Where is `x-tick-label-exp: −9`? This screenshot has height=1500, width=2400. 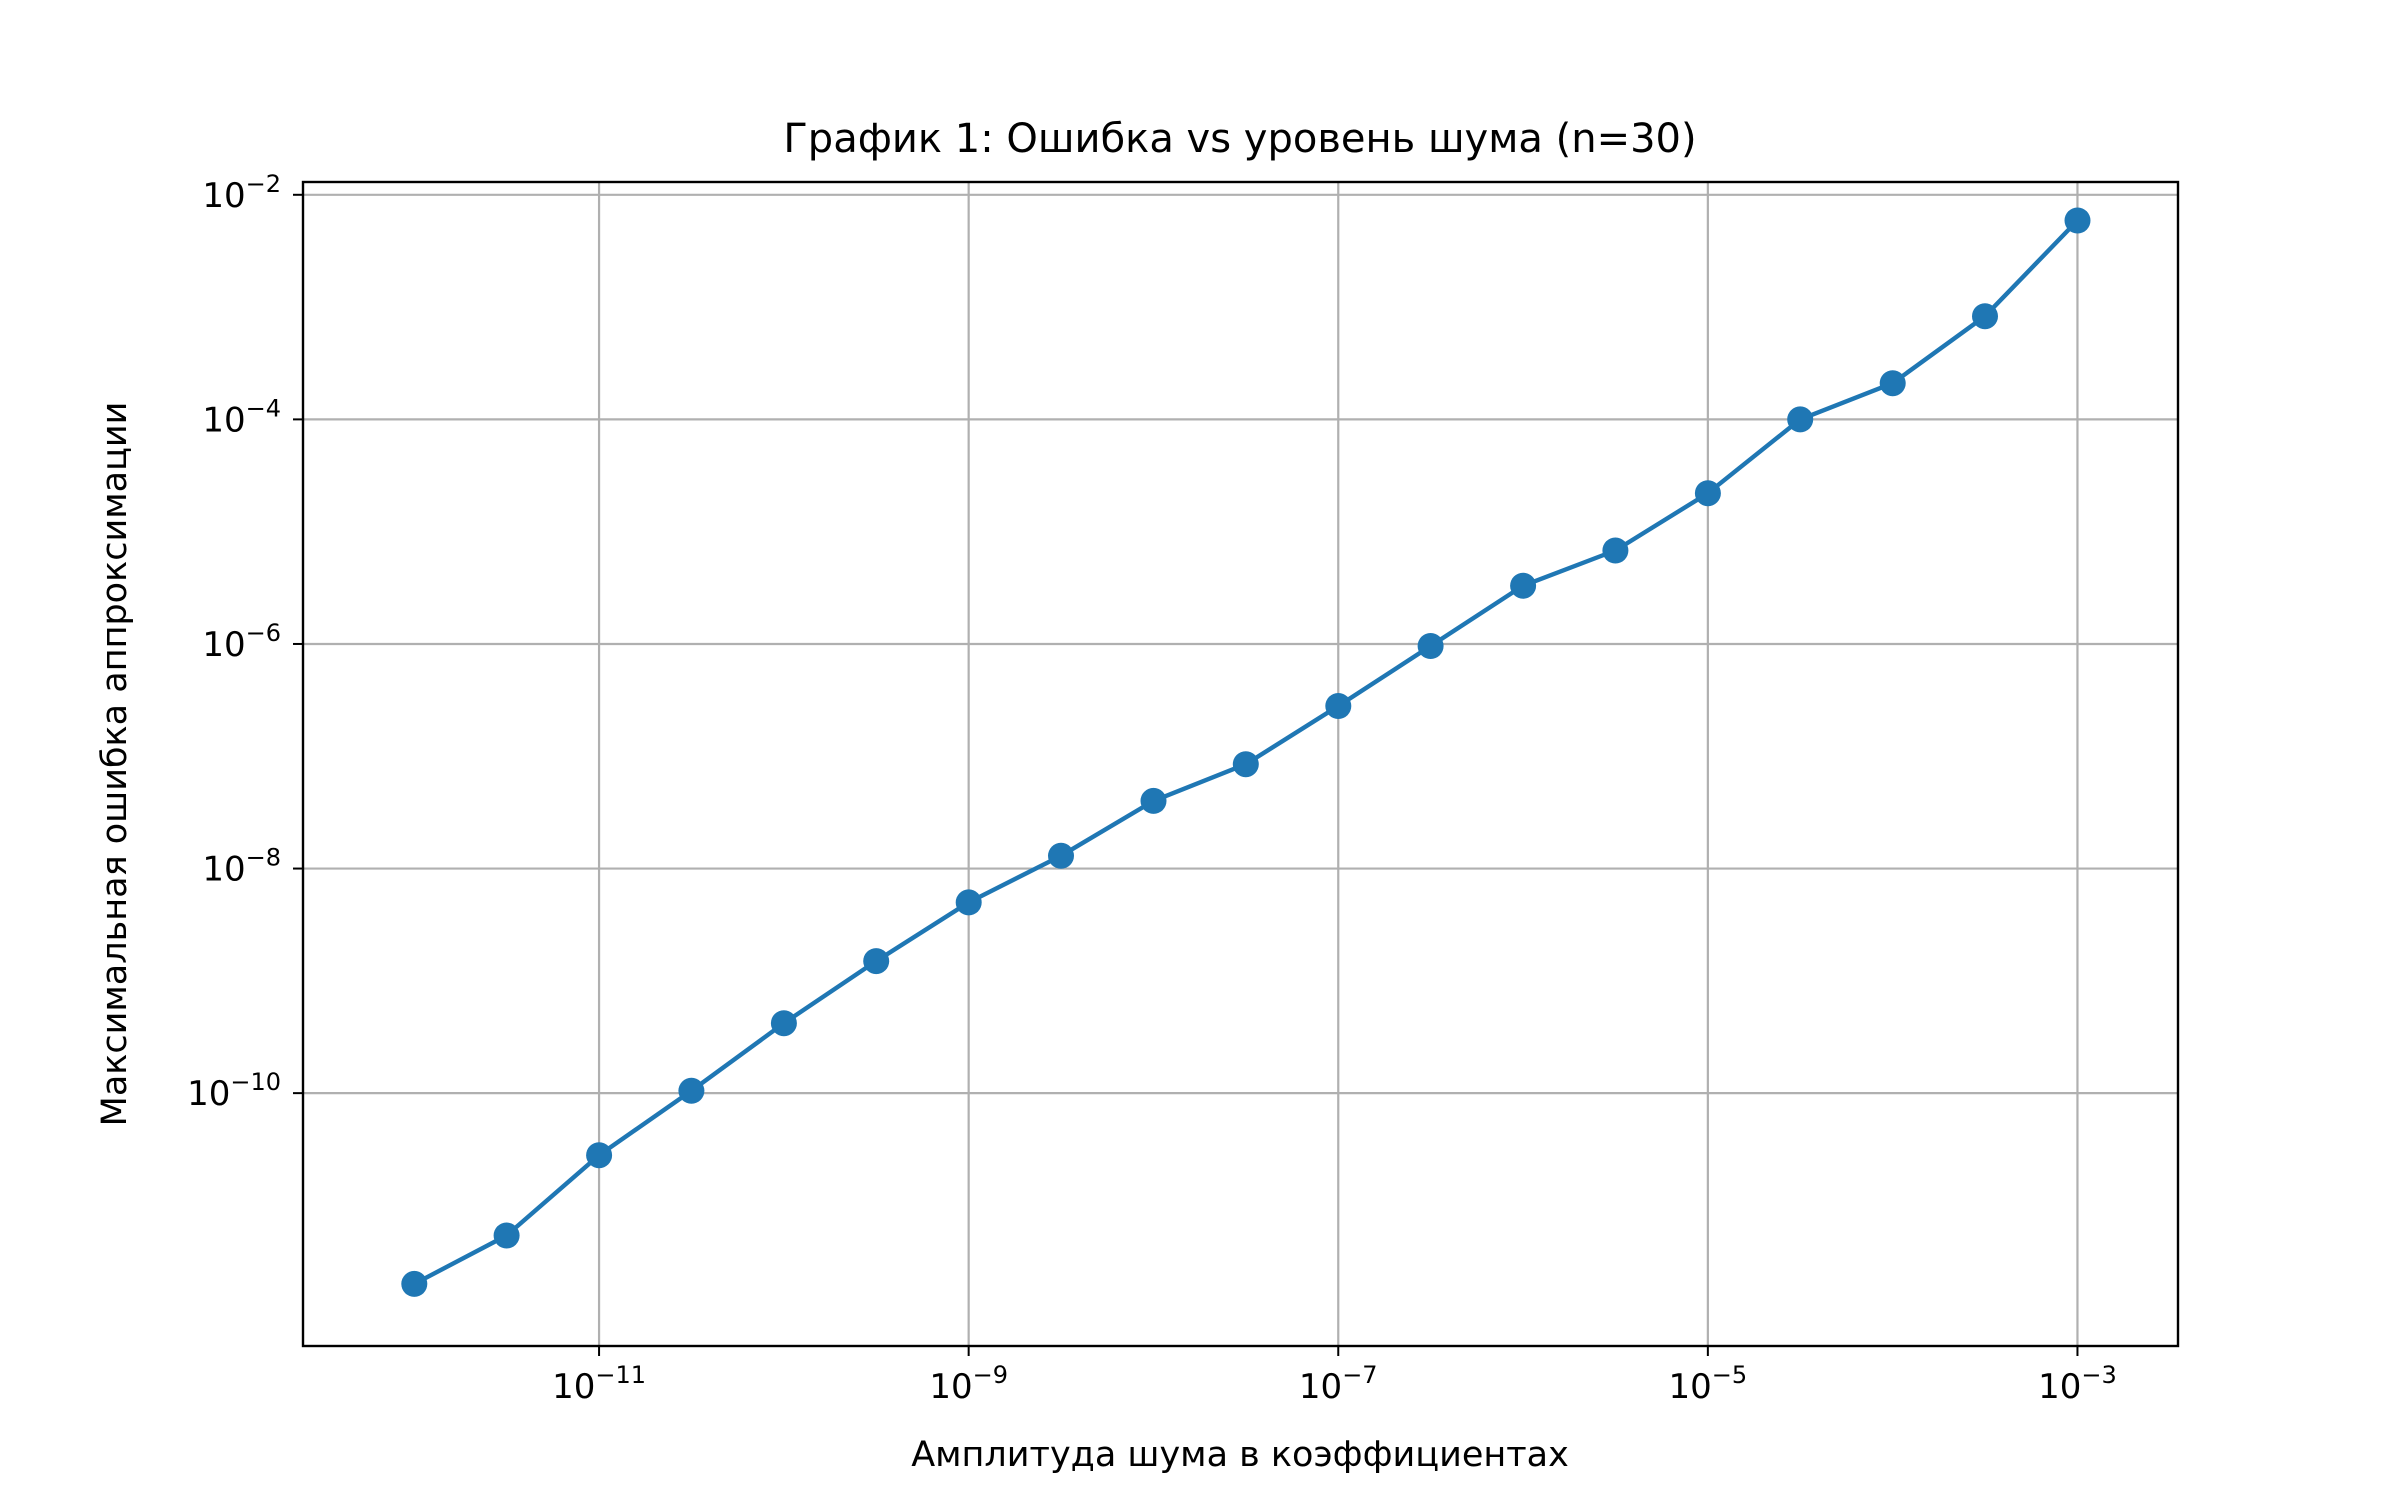 x-tick-label-exp: −9 is located at coordinates (990, 1375).